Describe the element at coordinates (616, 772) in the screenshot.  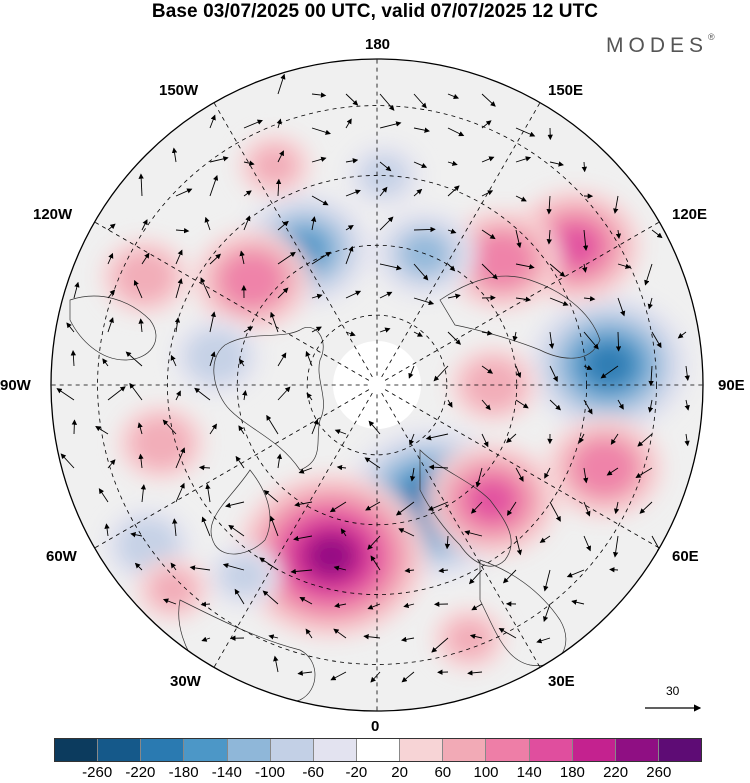
I see `colorbar-tick-label: 220` at that location.